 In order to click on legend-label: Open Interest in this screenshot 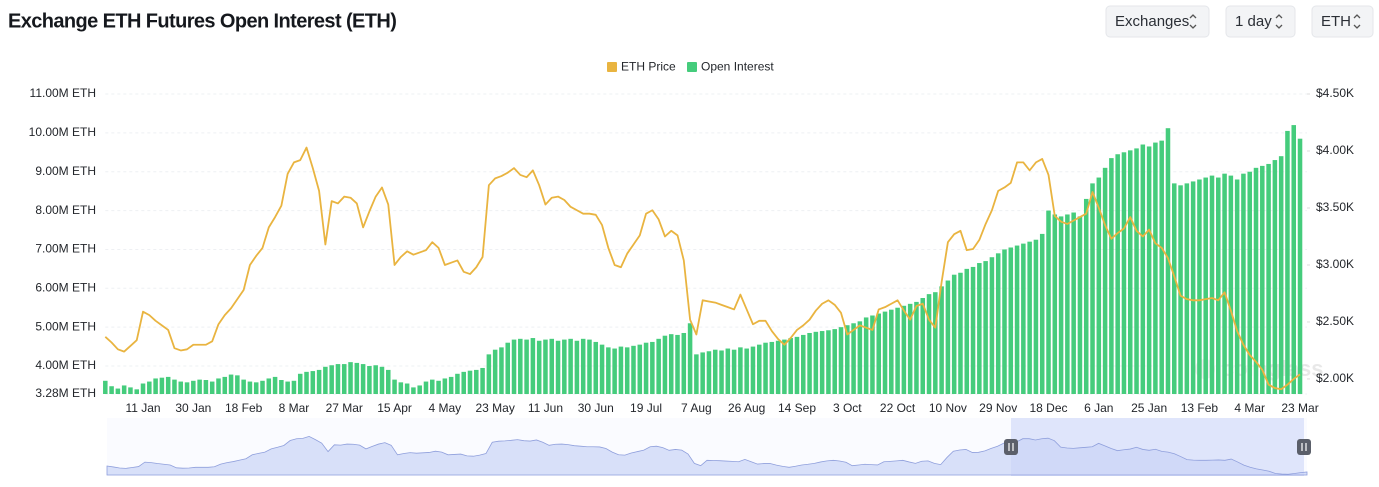, I will do `click(737, 67)`.